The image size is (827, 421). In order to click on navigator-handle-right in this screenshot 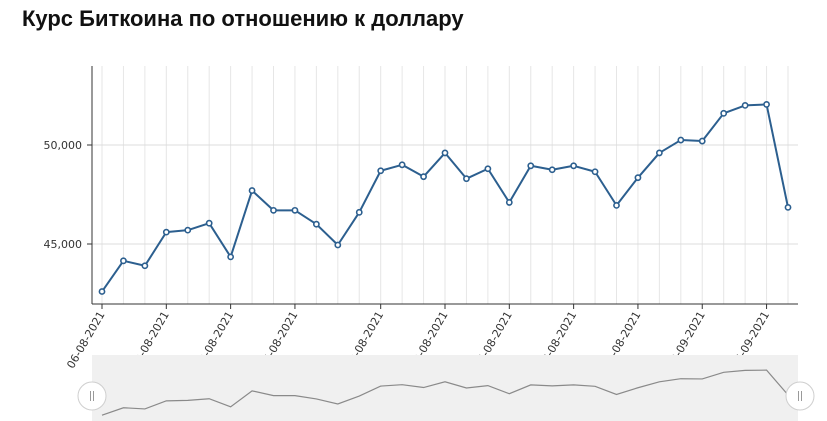, I will do `click(800, 396)`.